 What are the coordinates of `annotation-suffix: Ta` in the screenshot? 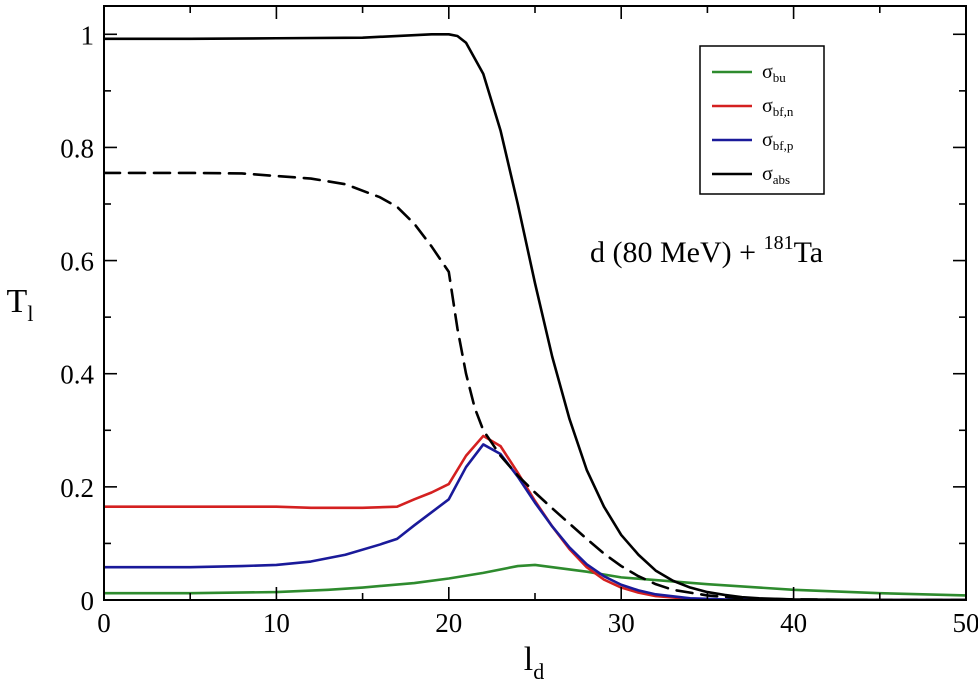 It's located at (809, 252).